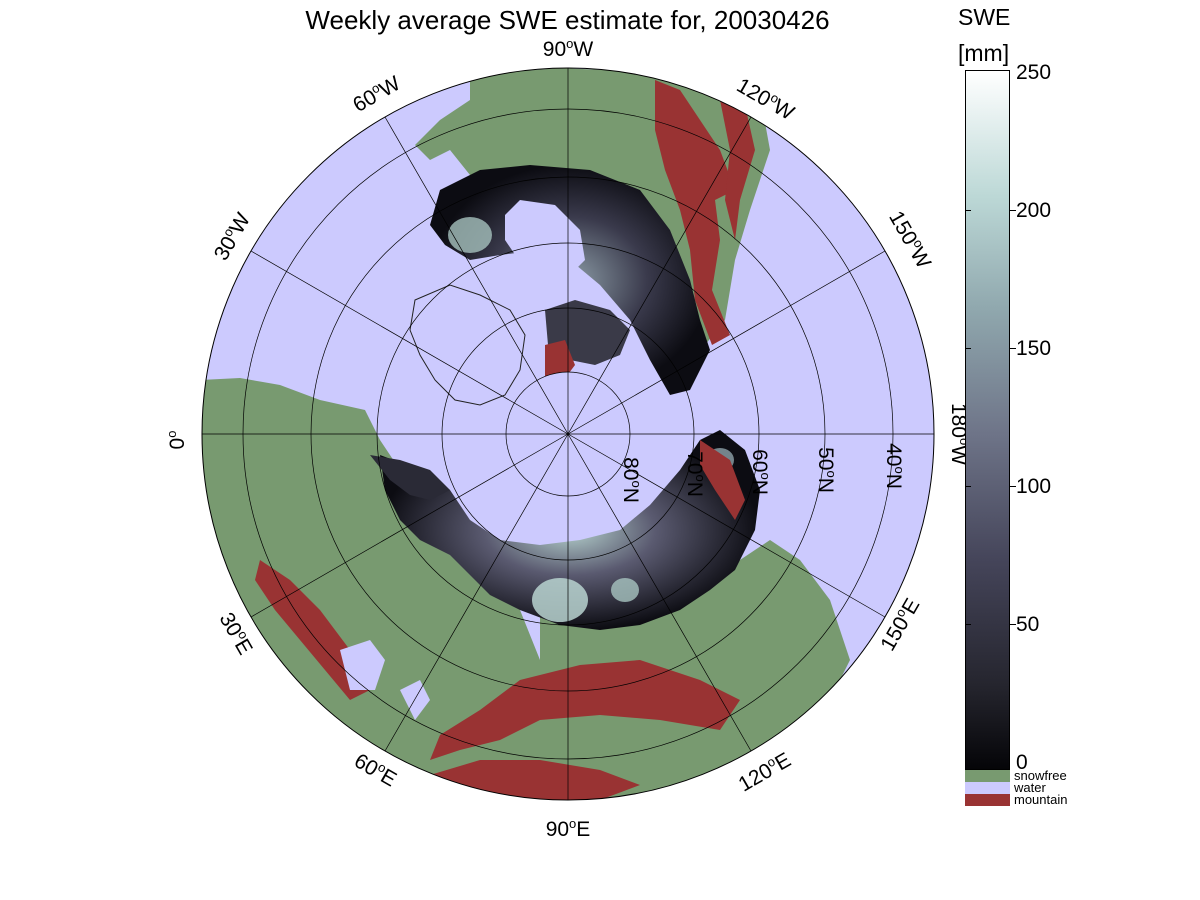 The height and width of the screenshot is (900, 1200). What do you see at coordinates (695, 474) in the screenshot?
I see `lat-label-70n: 70oN` at bounding box center [695, 474].